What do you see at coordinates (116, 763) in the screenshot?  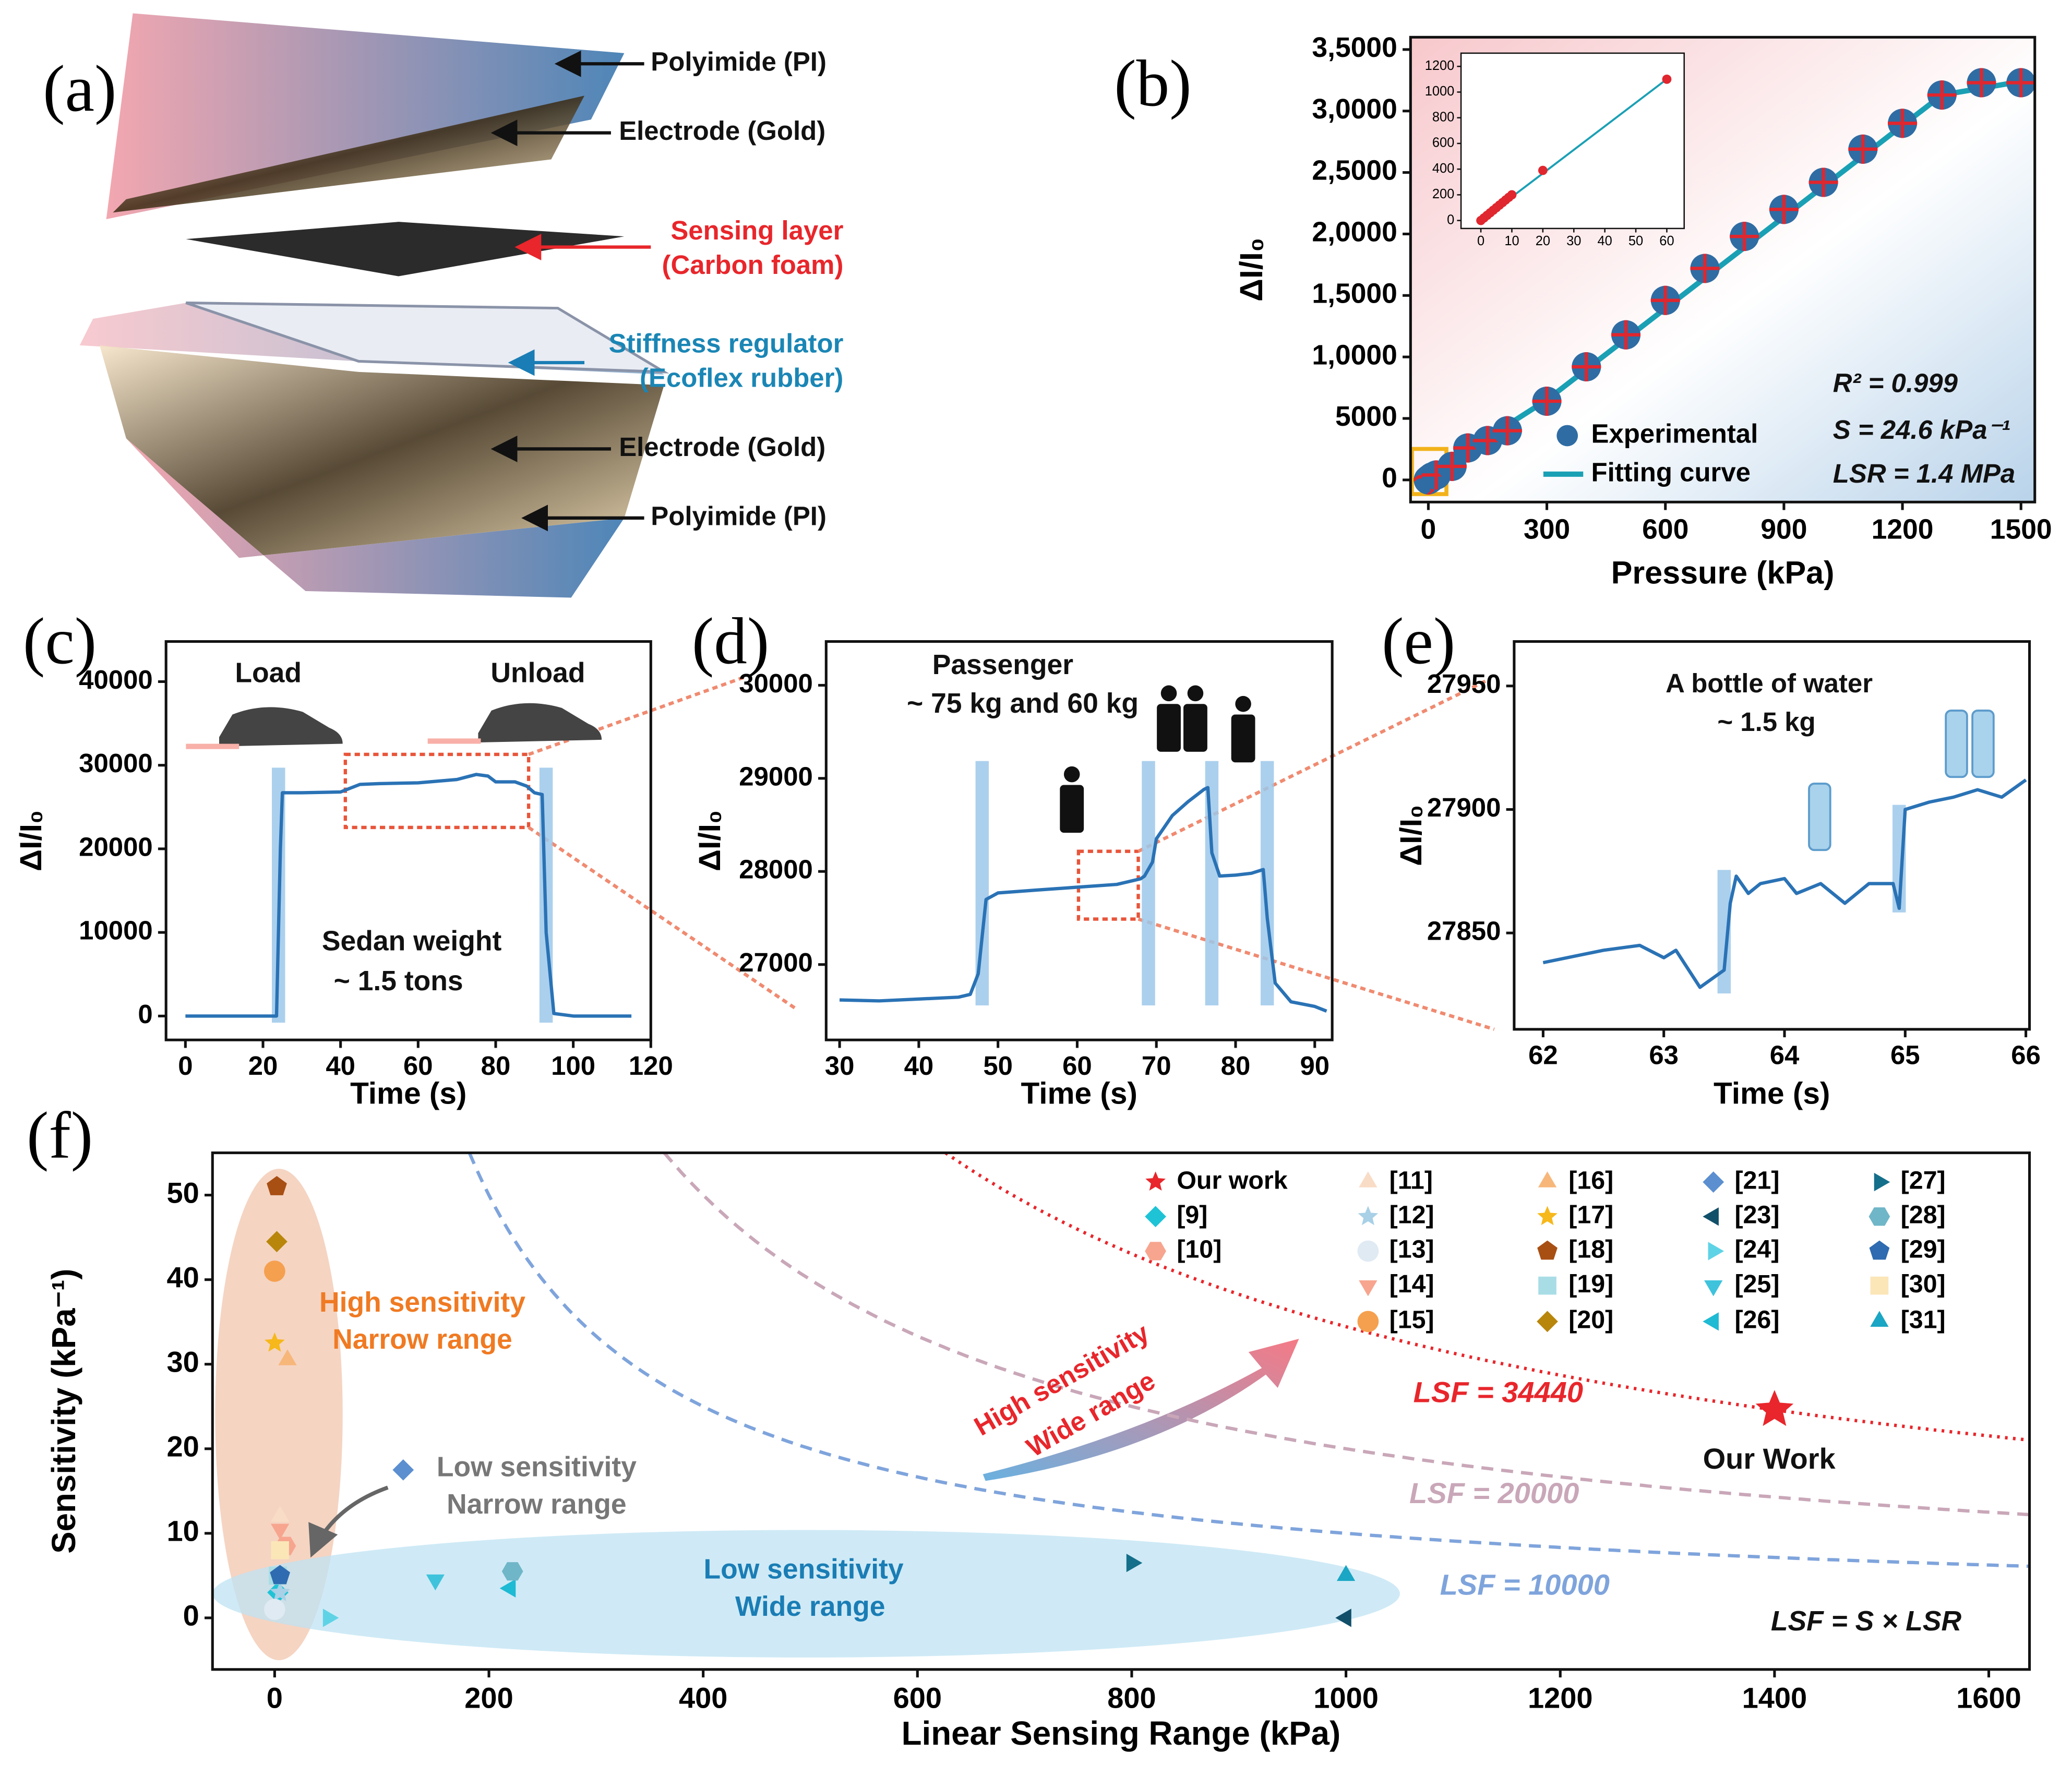 I see `y-tick-label: 30000` at bounding box center [116, 763].